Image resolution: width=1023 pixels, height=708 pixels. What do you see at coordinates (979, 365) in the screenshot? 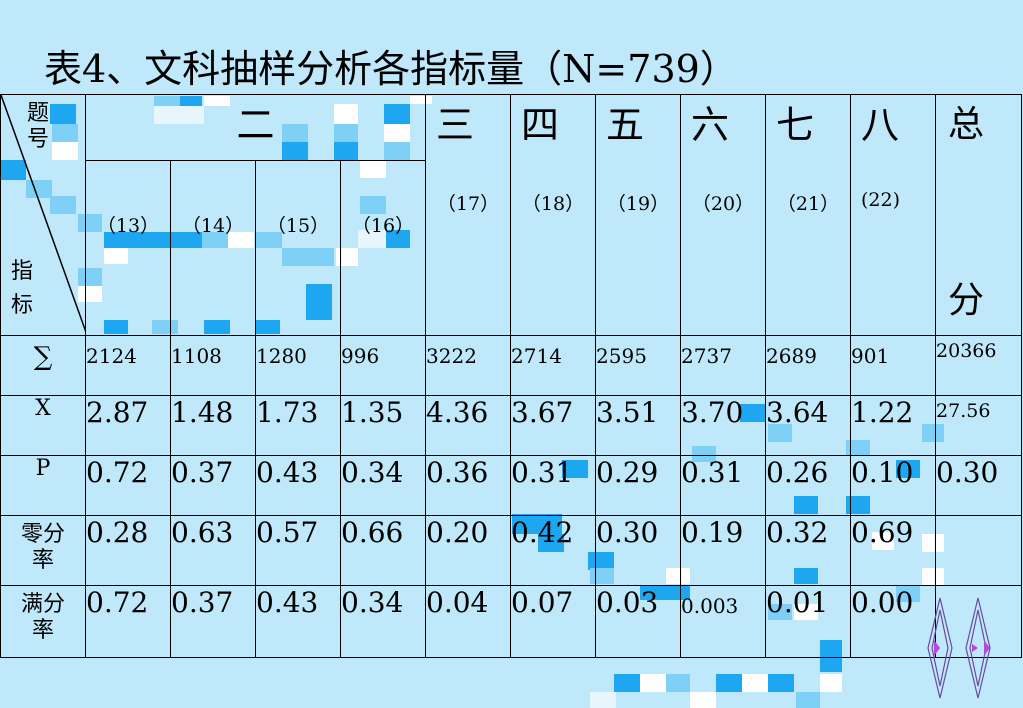
I see `table-cell: 20366` at bounding box center [979, 365].